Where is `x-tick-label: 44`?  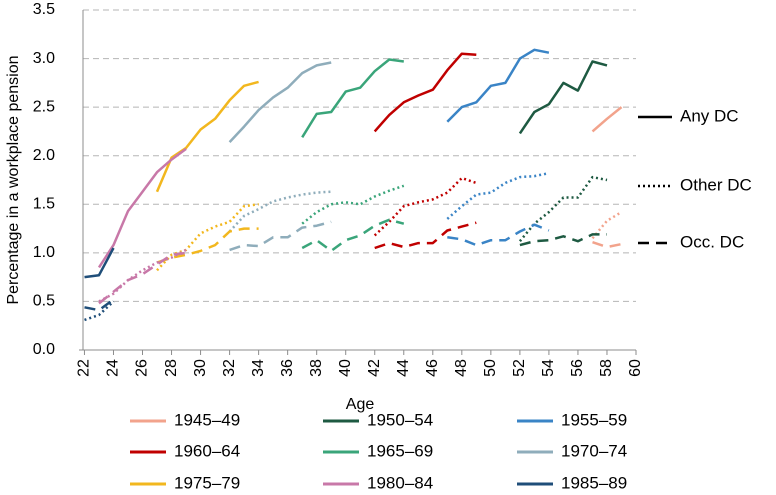 x-tick-label: 44 is located at coordinates (403, 368).